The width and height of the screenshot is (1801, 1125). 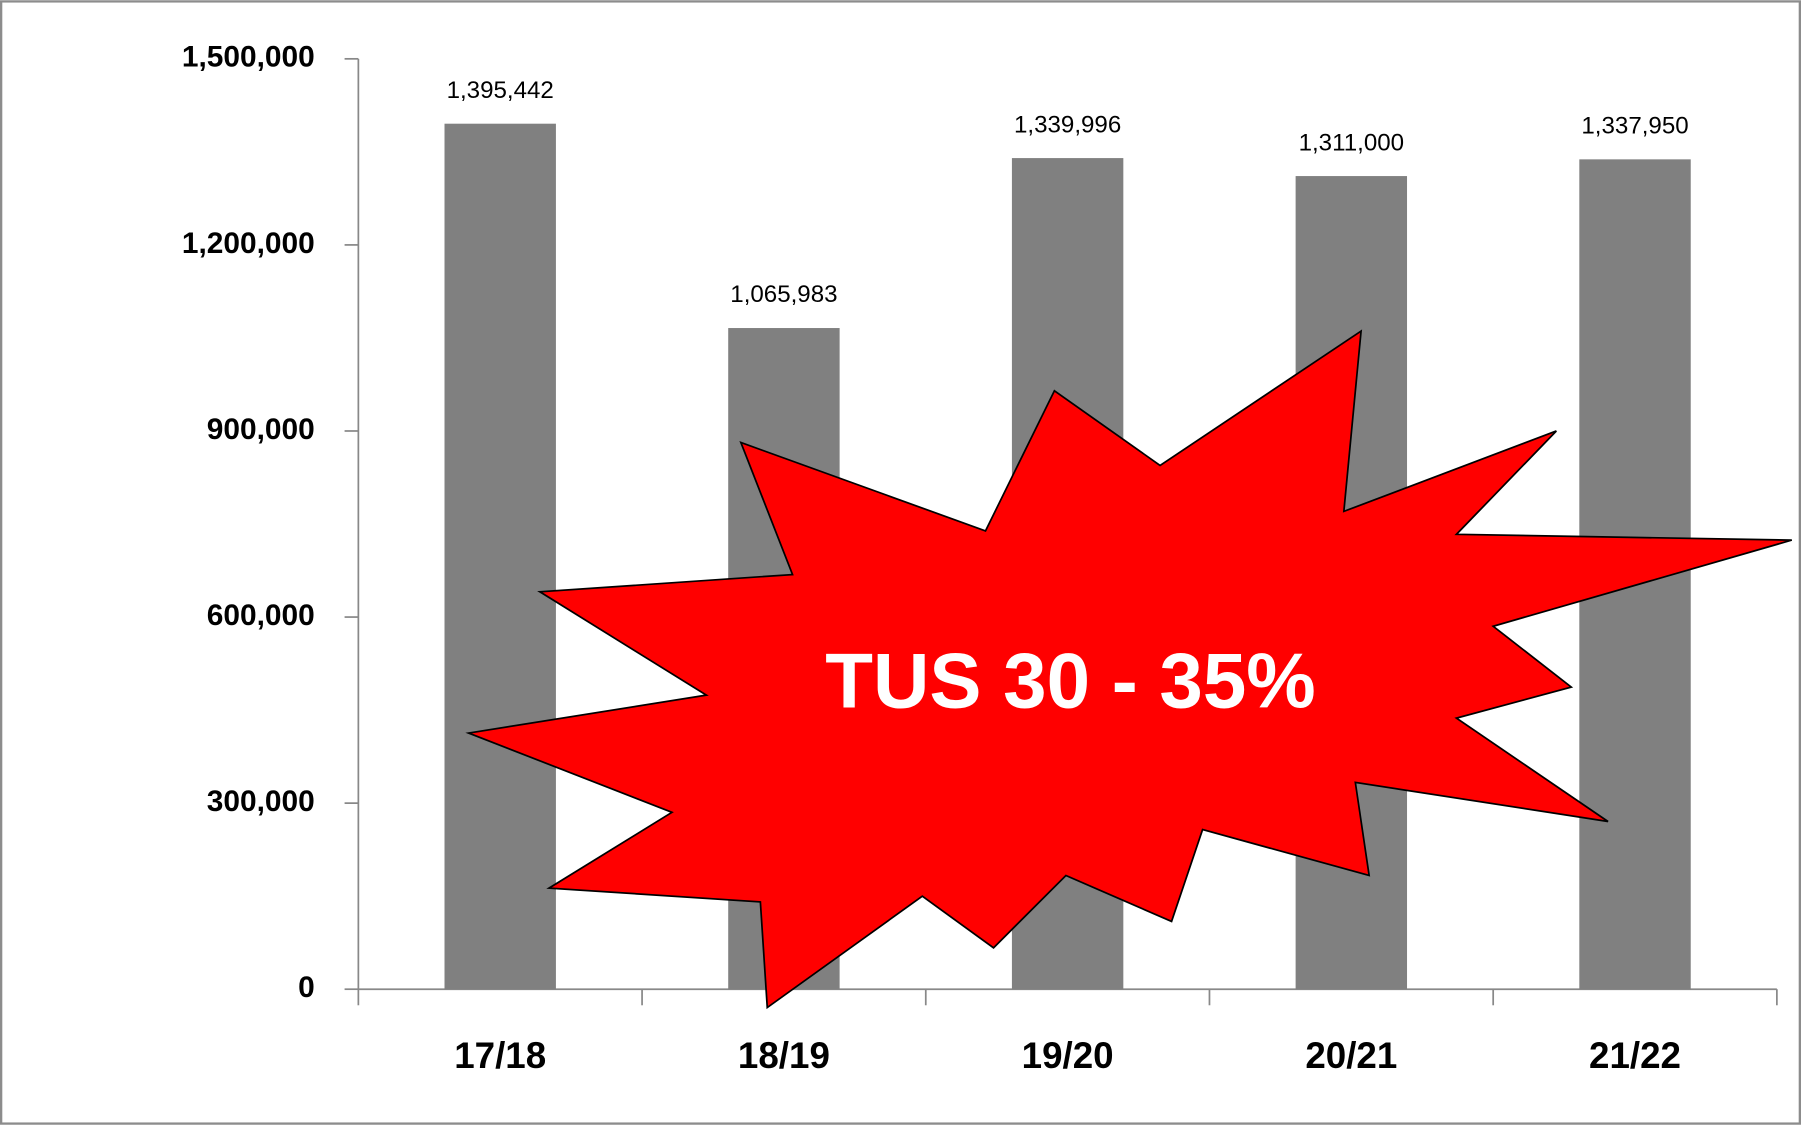 What do you see at coordinates (1351, 142) in the screenshot?
I see `value-label: 1,311,000` at bounding box center [1351, 142].